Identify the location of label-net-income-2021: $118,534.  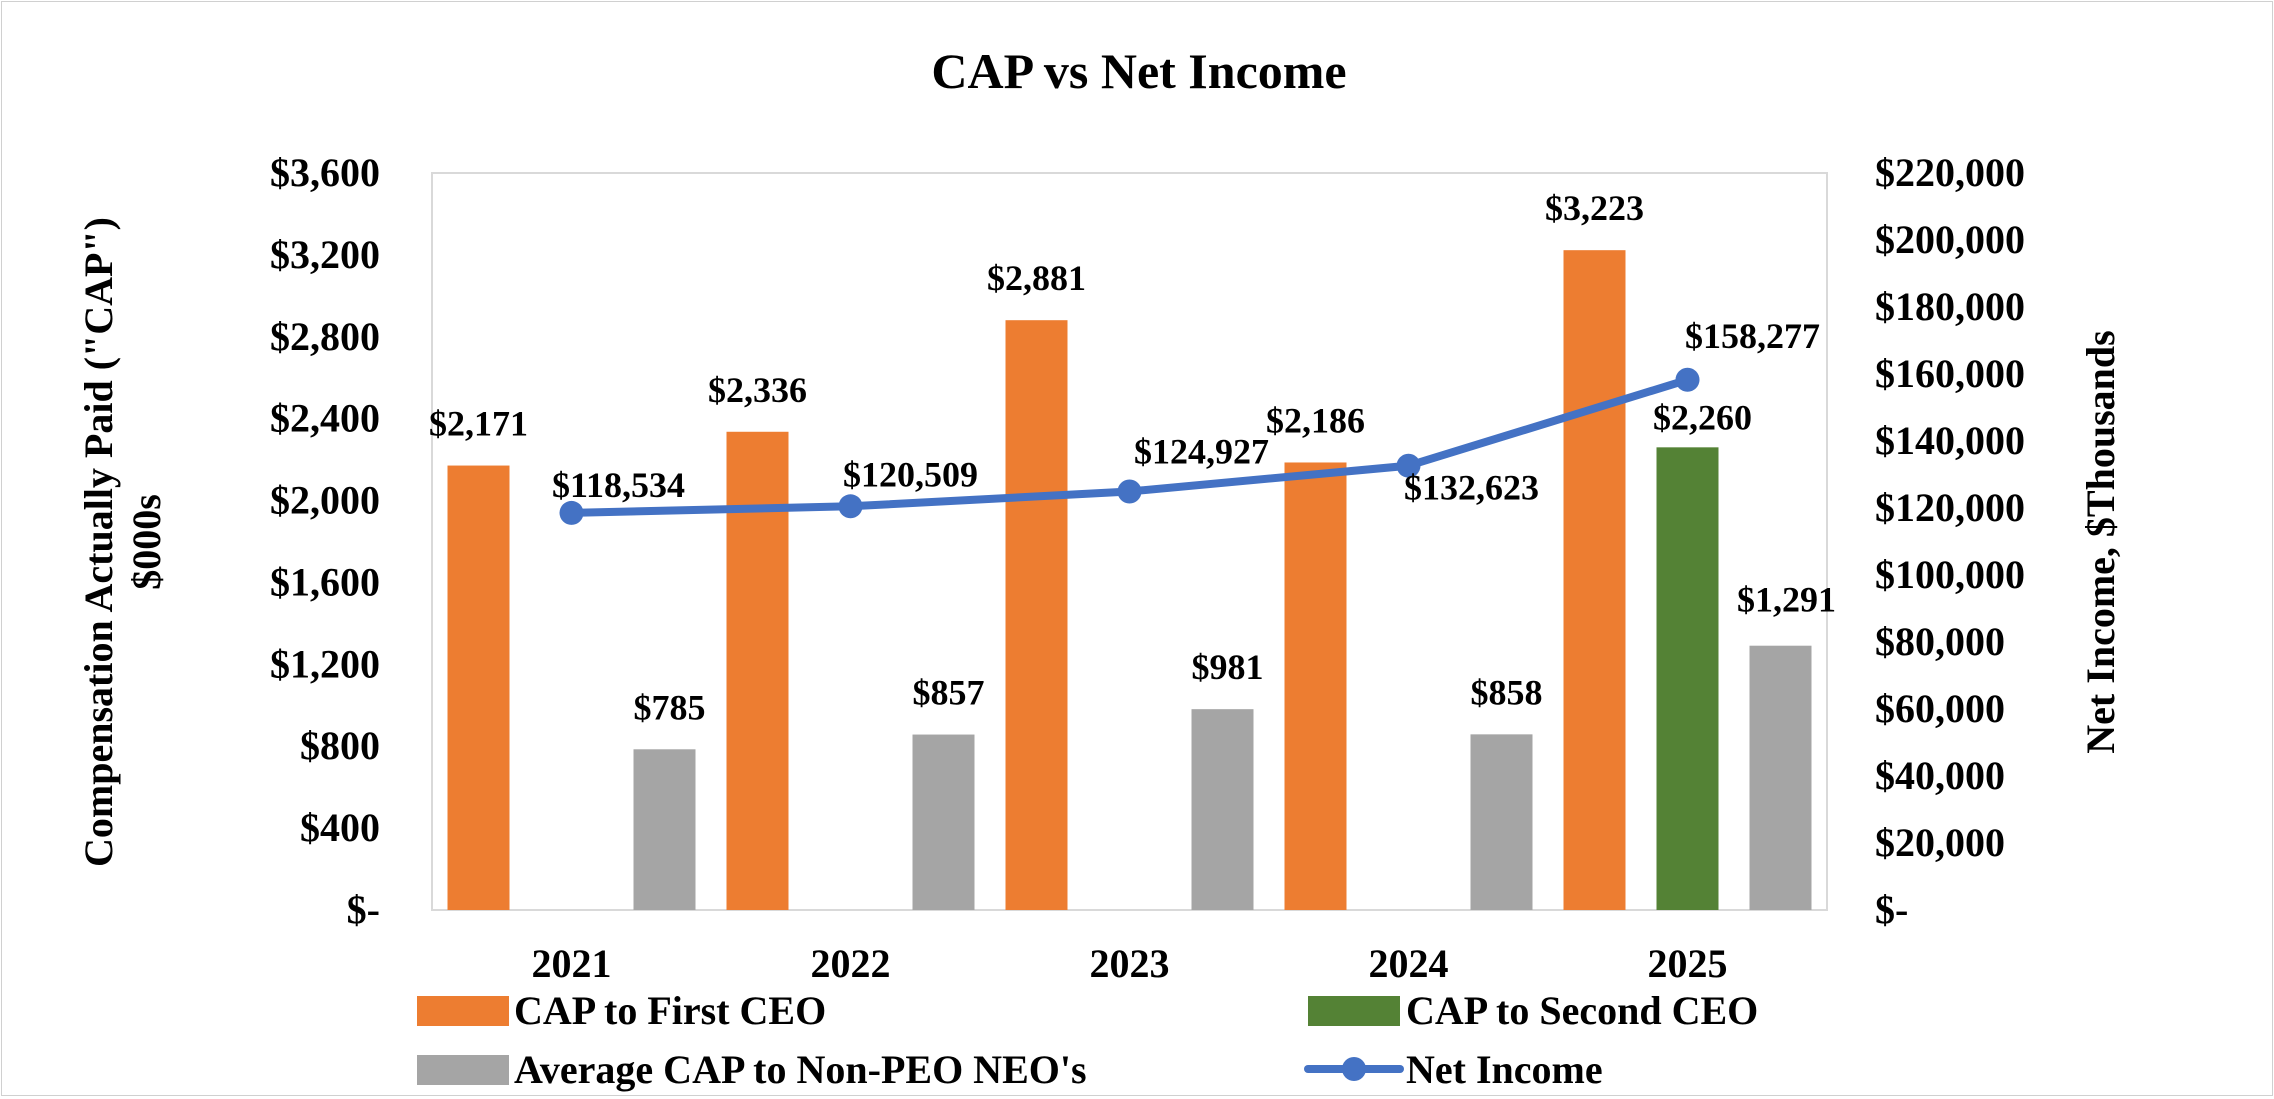
(618, 485).